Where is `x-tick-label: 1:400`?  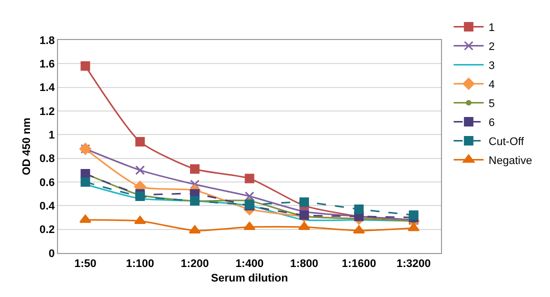
x-tick-label: 1:400 is located at coordinates (249, 264).